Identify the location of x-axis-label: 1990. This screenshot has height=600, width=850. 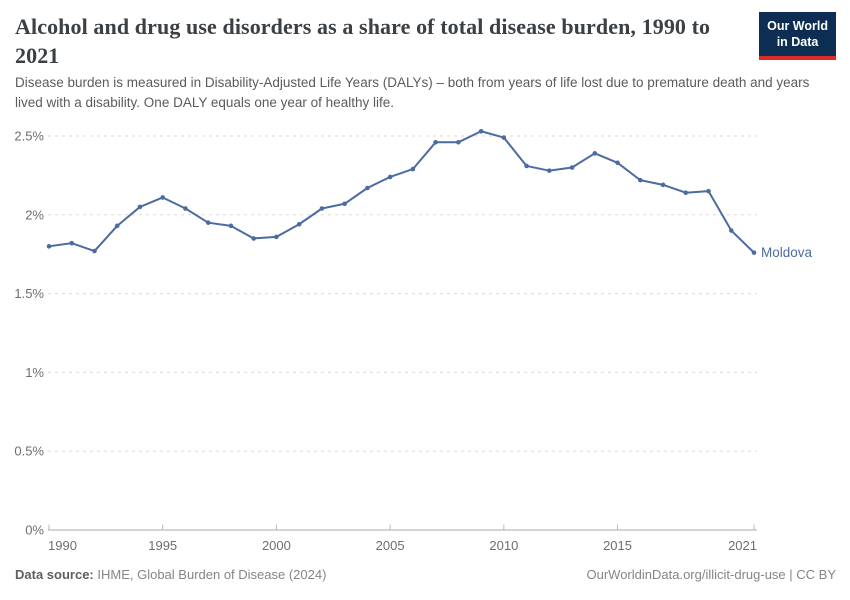
(62, 545).